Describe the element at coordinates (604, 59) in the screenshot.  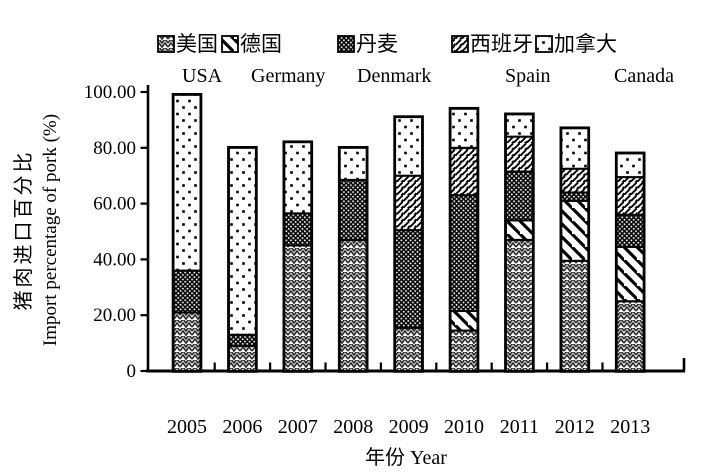
I see `legend-item-canada: 加拿大 Canada` at that location.